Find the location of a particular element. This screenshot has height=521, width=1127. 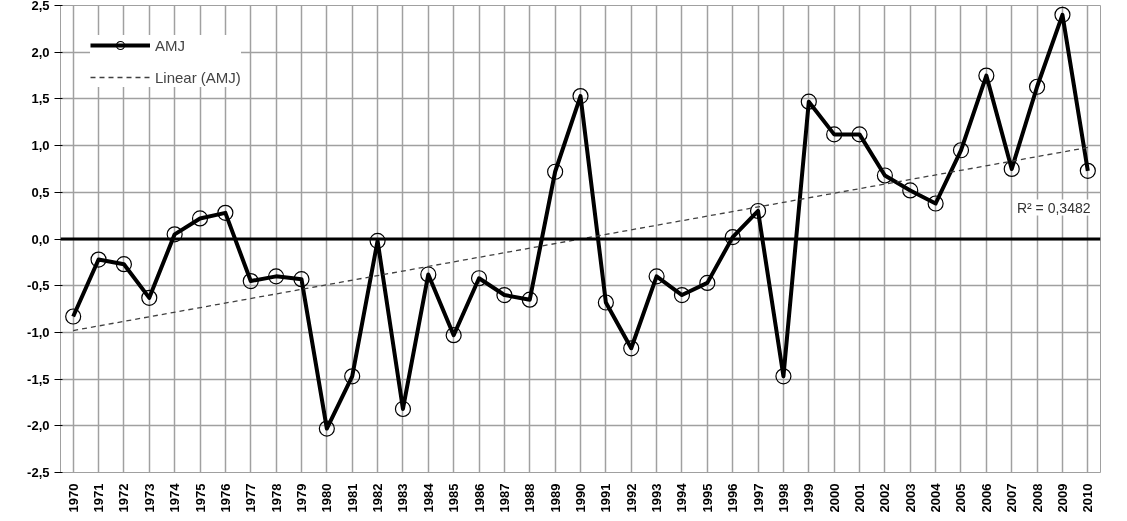

x-tick-label: 1972 is located at coordinates (124, 498).